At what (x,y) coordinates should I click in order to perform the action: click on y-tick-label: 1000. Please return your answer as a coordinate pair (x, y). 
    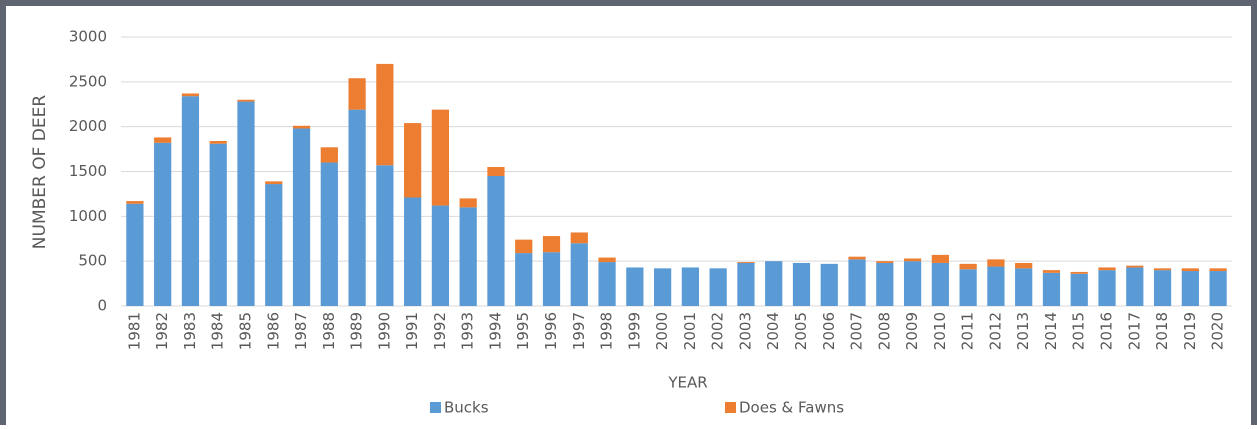
    Looking at the image, I should click on (88, 216).